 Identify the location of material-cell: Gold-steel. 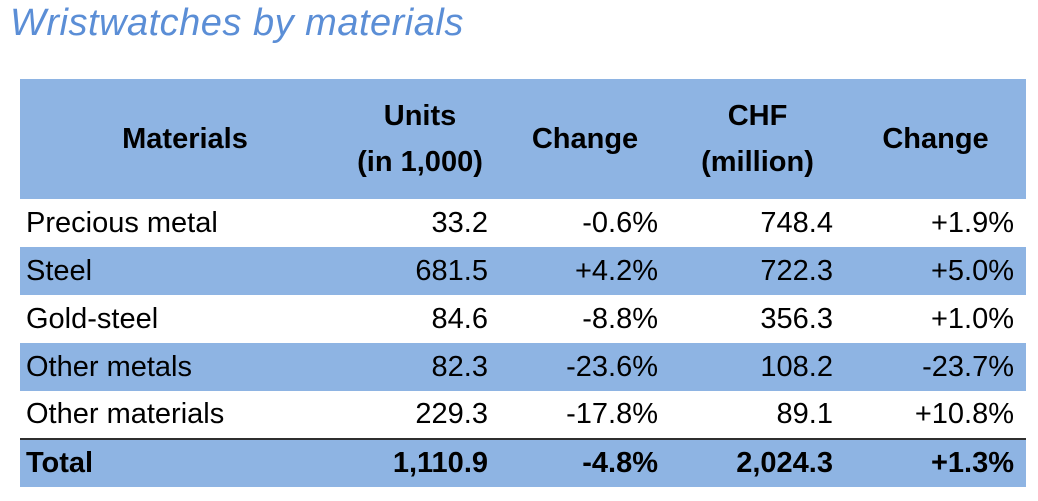
(92, 318).